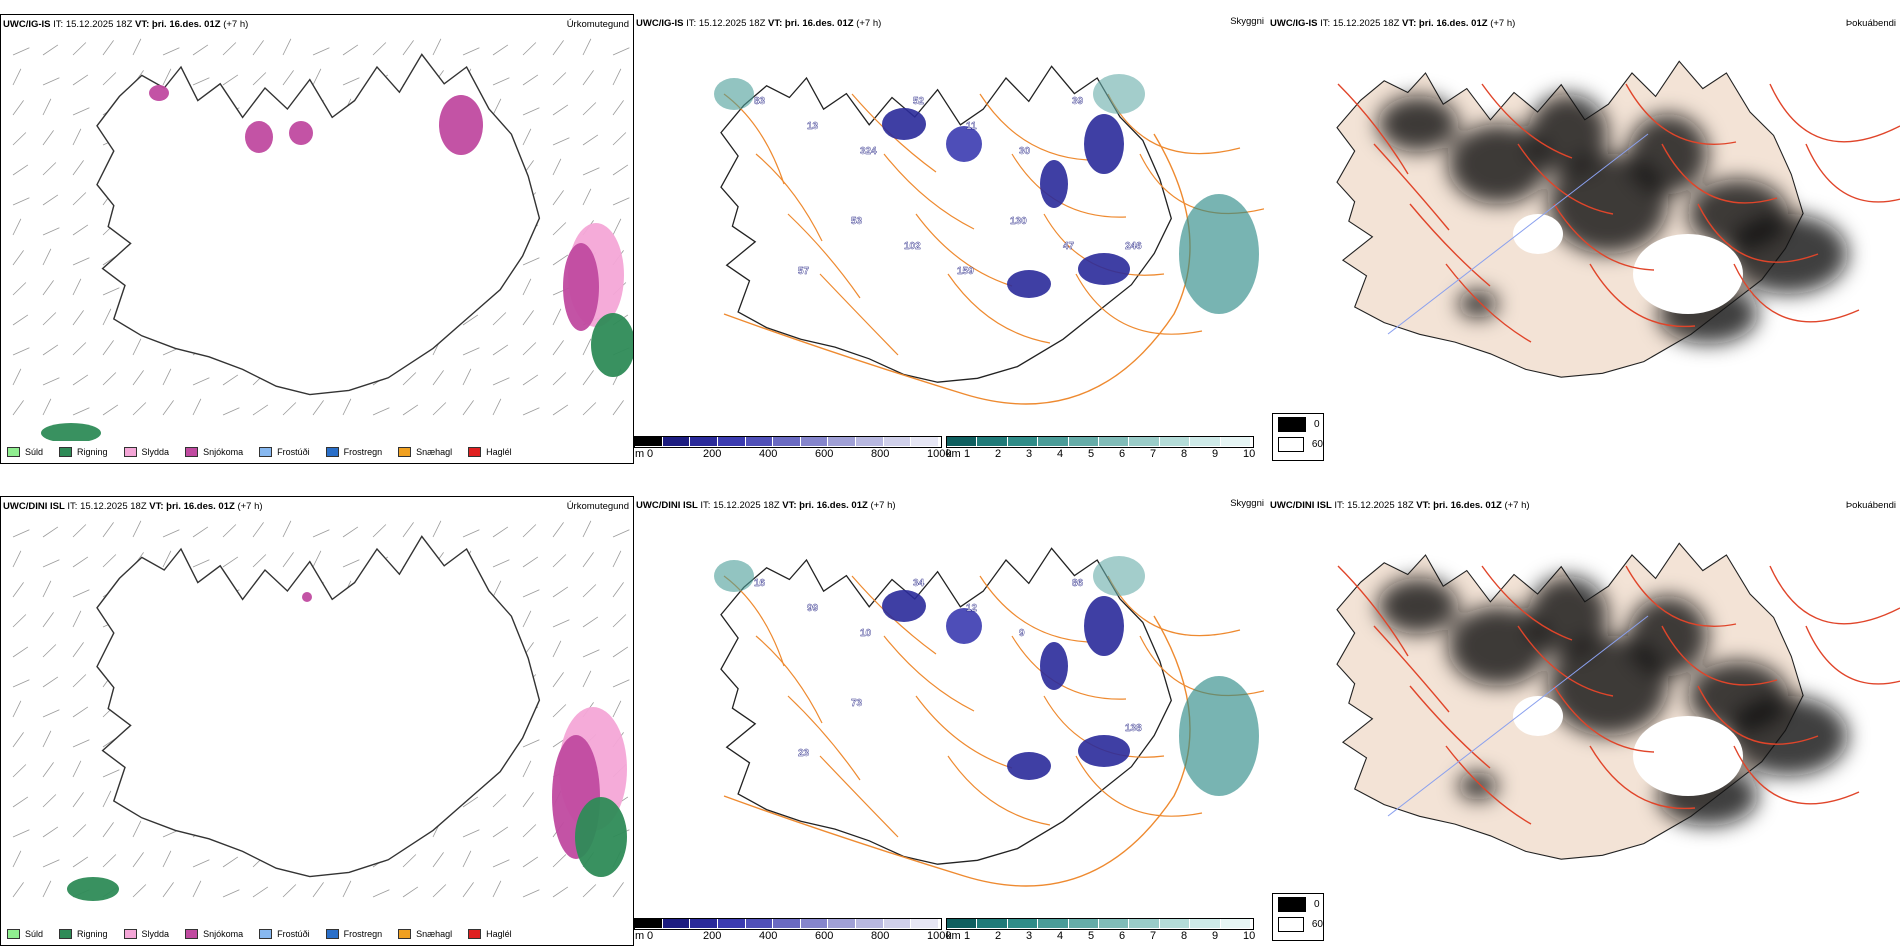  What do you see at coordinates (1153, 454) in the screenshot?
I see `colorbar-tick: 7` at bounding box center [1153, 454].